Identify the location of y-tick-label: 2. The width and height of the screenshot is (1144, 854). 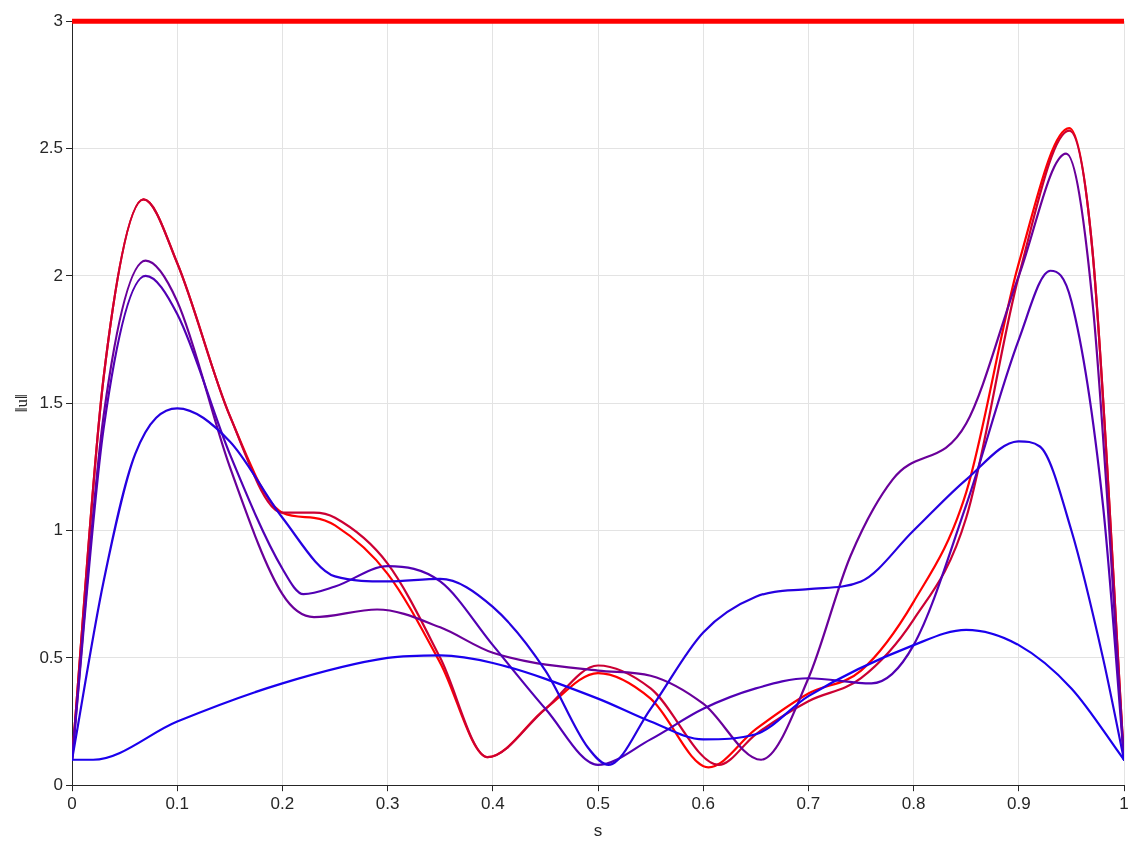
(58, 275).